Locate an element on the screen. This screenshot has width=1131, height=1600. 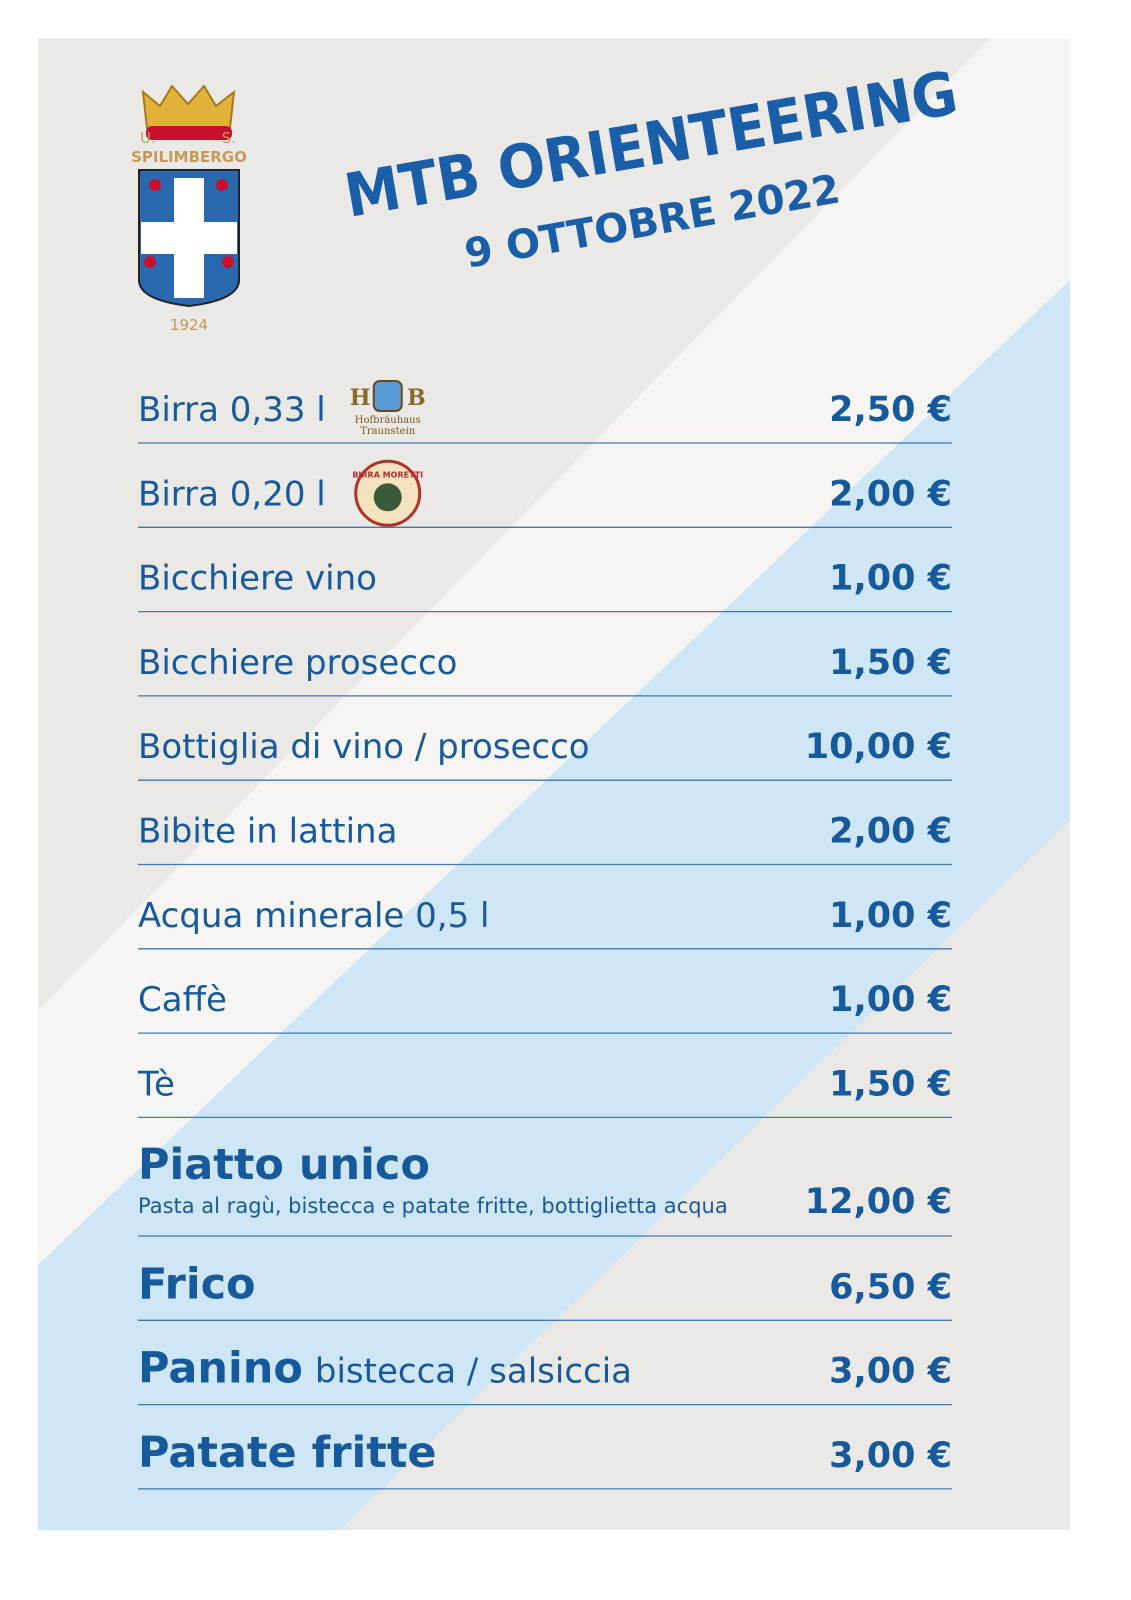
brand-shield is located at coordinates (387, 396).